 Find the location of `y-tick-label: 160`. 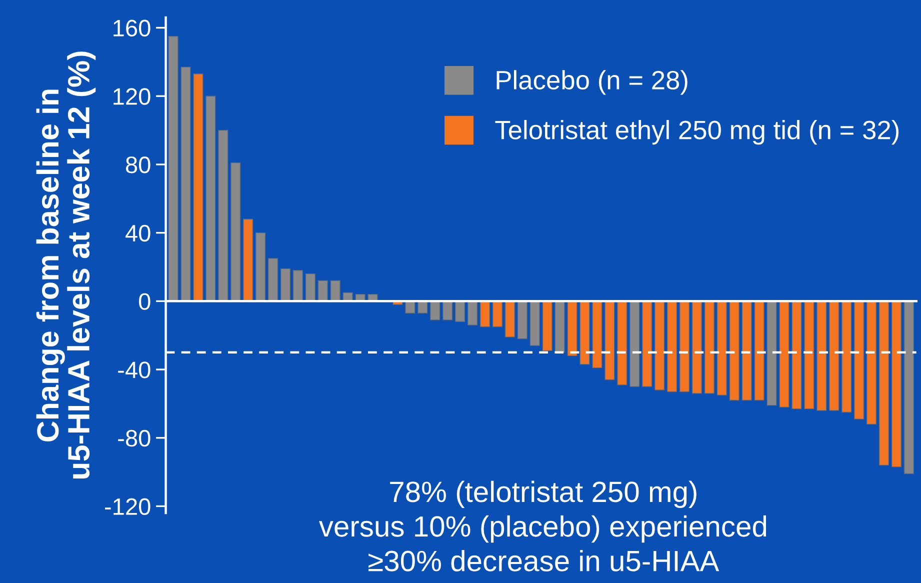

y-tick-label: 160 is located at coordinates (132, 28).